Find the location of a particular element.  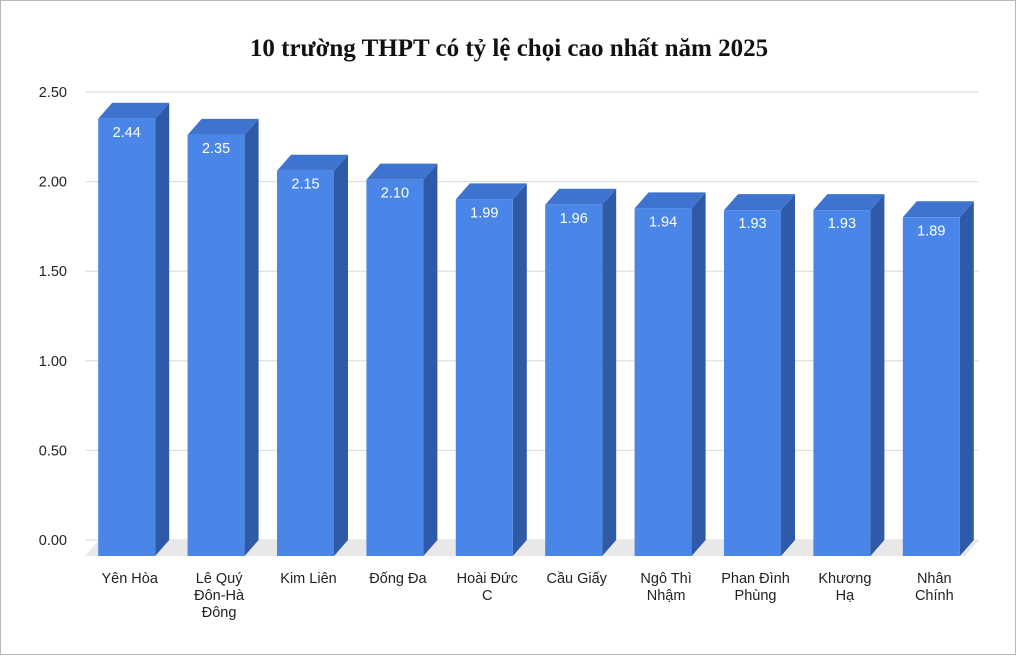

y-tick-label: 0.00 is located at coordinates (53, 541).